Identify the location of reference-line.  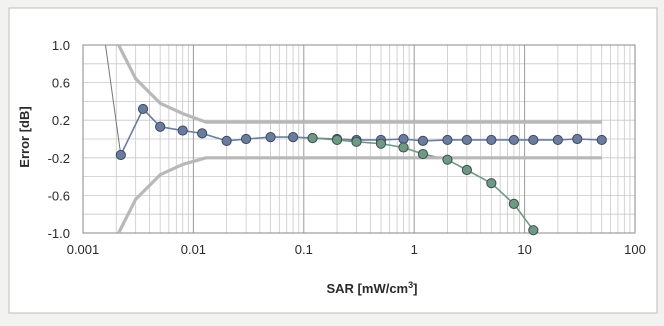
(113, 100).